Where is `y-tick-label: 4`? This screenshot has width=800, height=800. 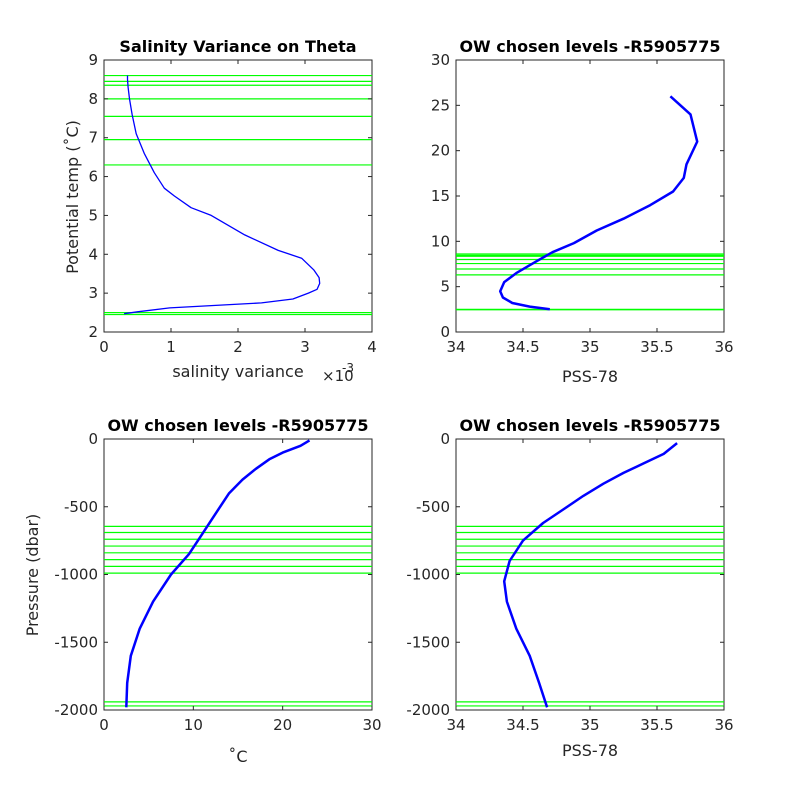
y-tick-label: 4 is located at coordinates (93, 254).